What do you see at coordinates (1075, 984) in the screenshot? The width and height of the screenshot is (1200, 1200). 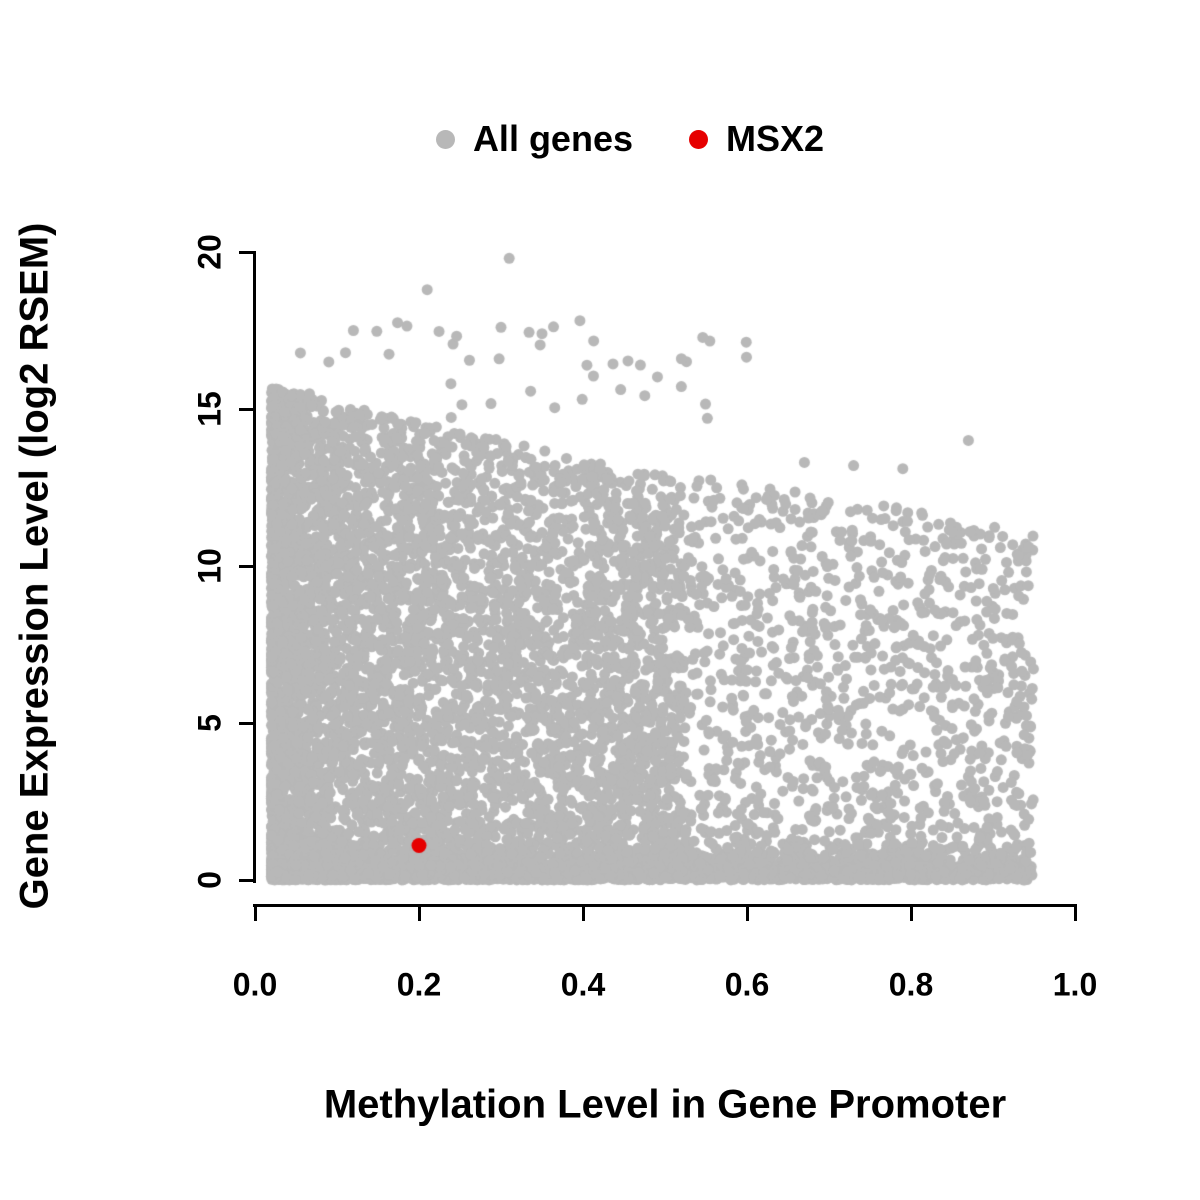 I see `x-tick-label: 1.0` at bounding box center [1075, 984].